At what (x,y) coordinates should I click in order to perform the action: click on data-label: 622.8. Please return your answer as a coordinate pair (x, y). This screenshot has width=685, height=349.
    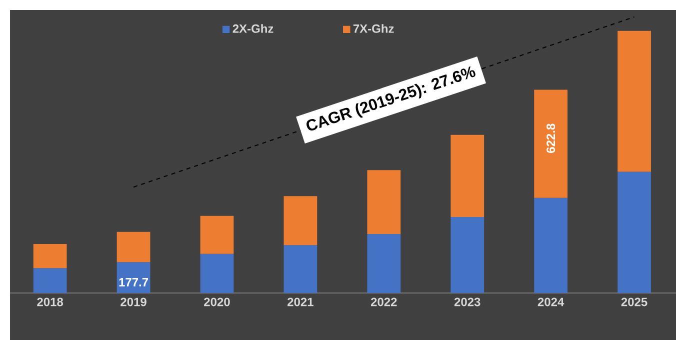
    Looking at the image, I should click on (551, 138).